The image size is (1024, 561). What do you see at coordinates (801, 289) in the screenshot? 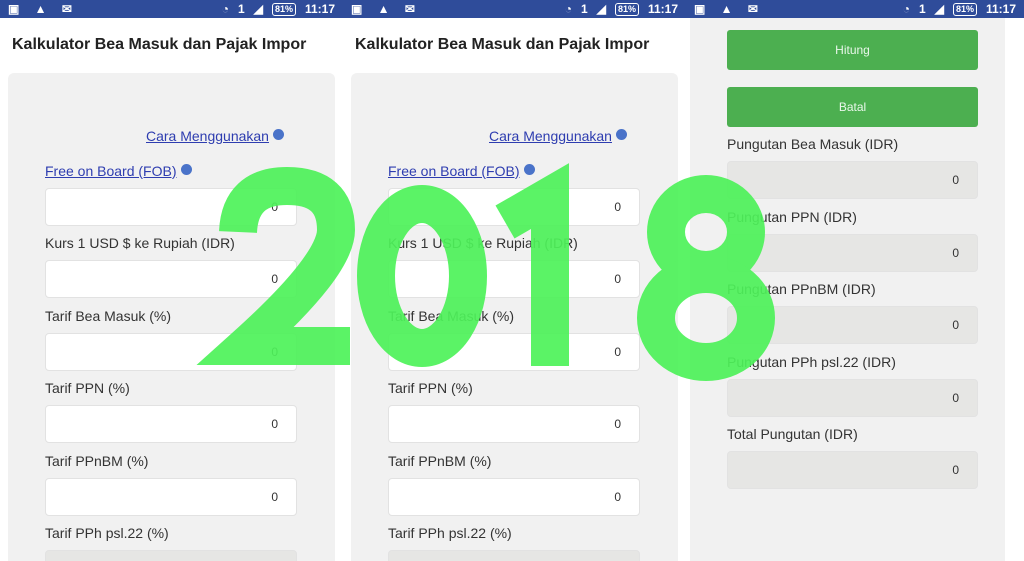
I see `result-label: Pungutan PPnBM (IDR)` at bounding box center [801, 289].